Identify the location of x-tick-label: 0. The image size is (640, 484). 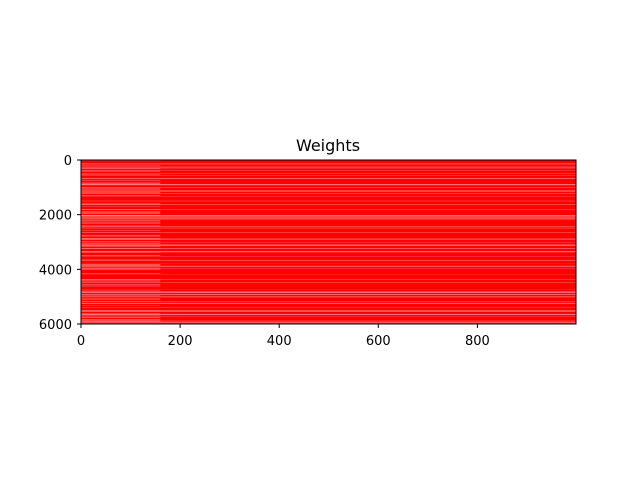
(81, 341).